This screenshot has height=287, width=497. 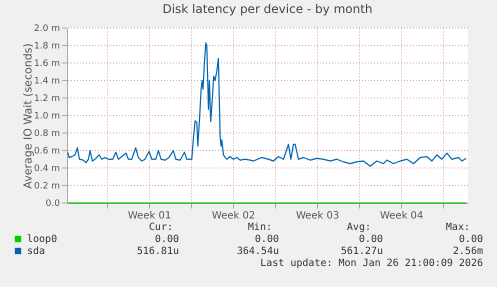 I want to click on text: 561.27u, so click(x=361, y=251).